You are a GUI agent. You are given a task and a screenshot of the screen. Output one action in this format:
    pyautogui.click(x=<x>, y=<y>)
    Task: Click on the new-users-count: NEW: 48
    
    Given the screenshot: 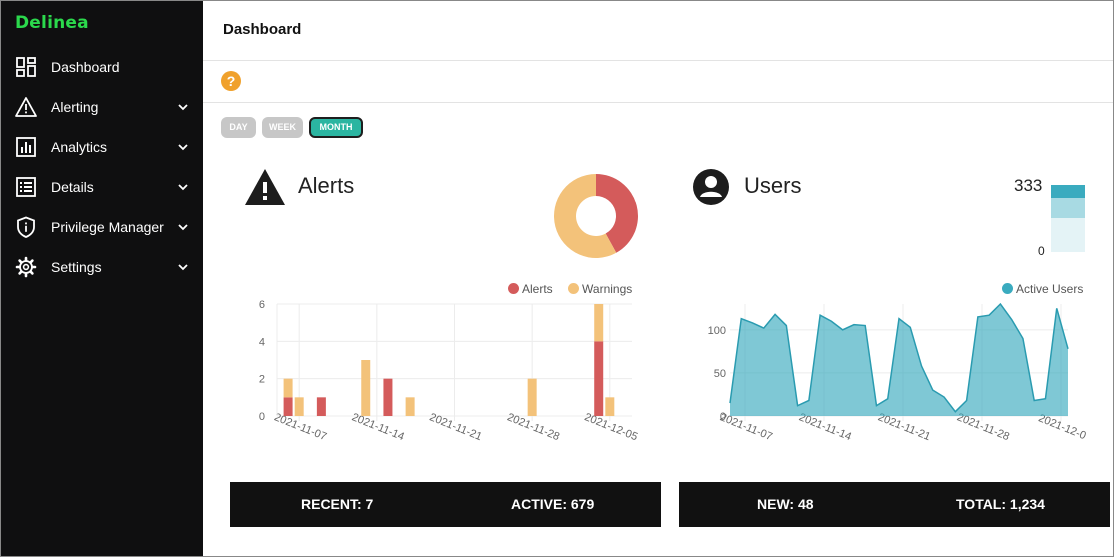 What is the action you would take?
    pyautogui.click(x=785, y=504)
    